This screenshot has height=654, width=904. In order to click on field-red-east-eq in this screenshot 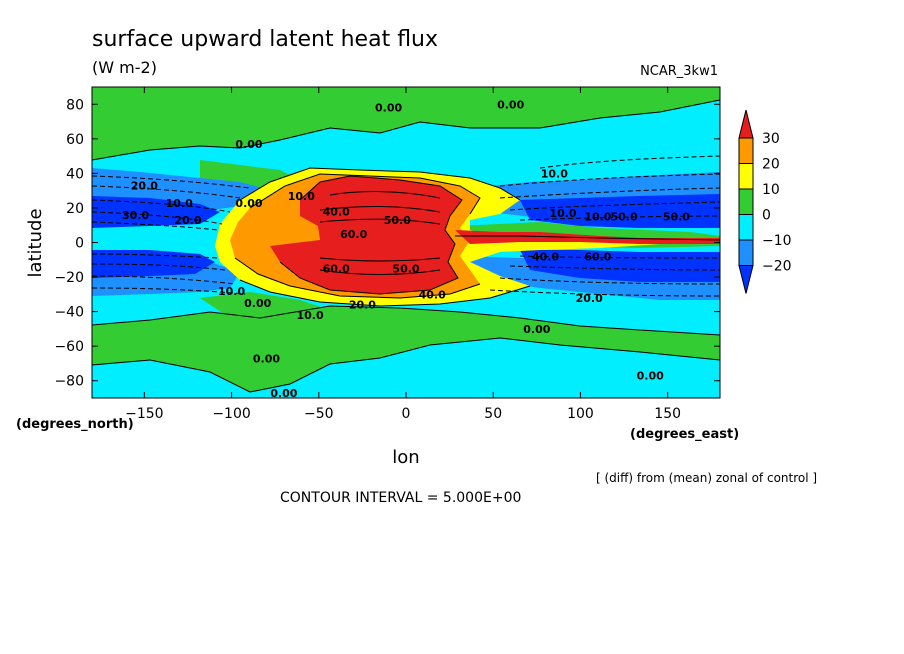, I will do `click(587, 237)`.